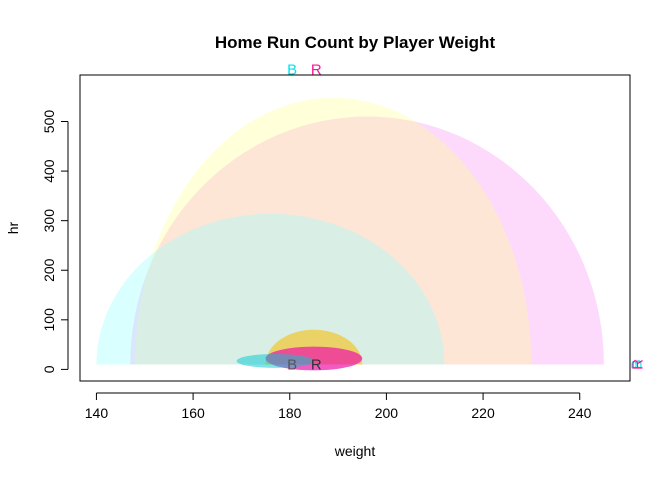 The height and width of the screenshot is (485, 672). I want to click on y-axis-label: hr, so click(13, 227).